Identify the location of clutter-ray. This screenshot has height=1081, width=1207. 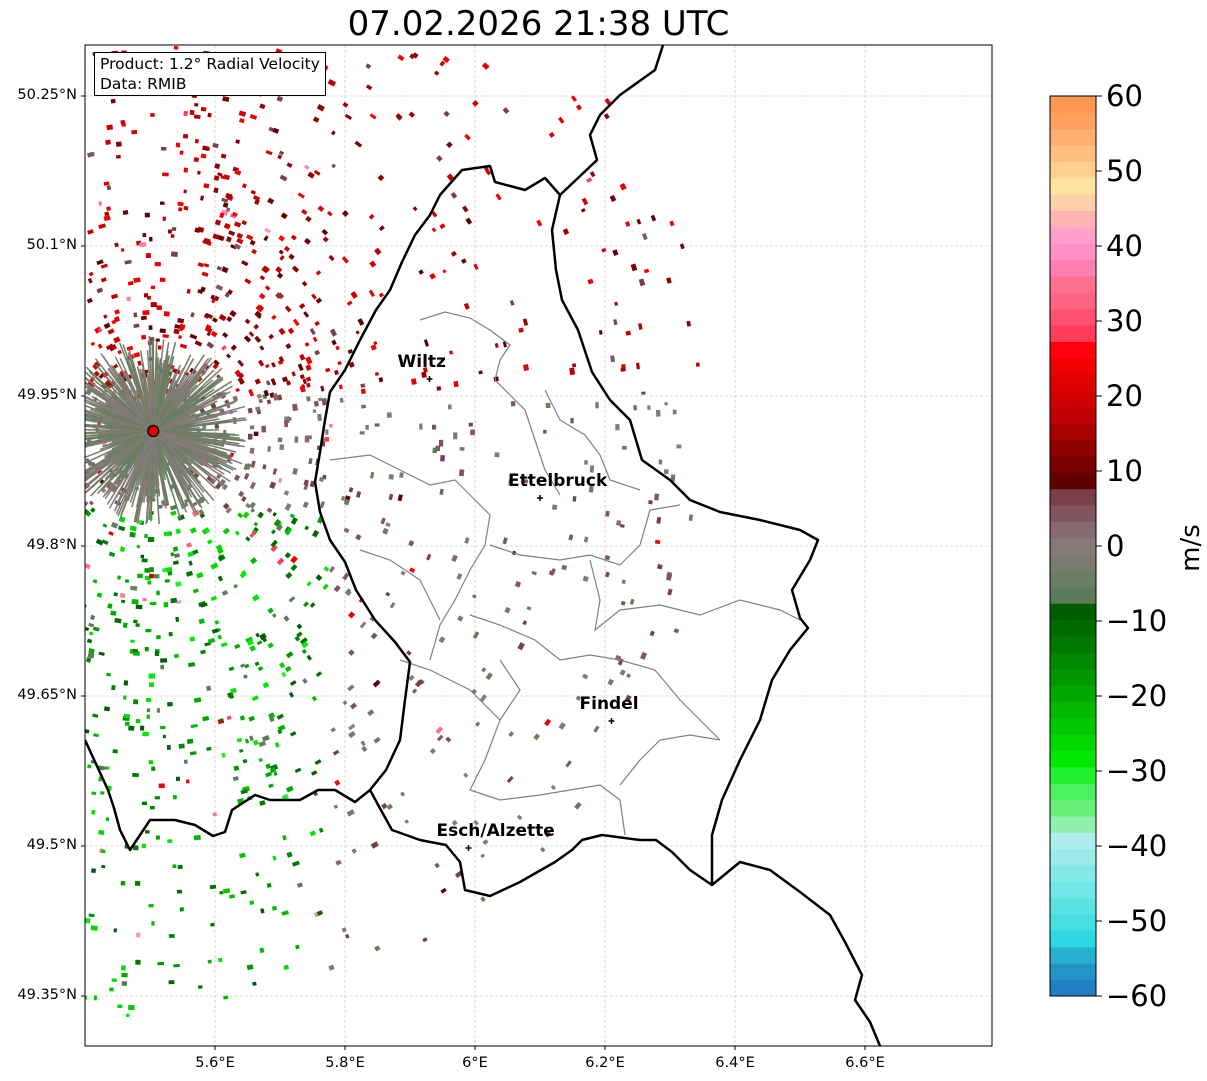
(190, 447).